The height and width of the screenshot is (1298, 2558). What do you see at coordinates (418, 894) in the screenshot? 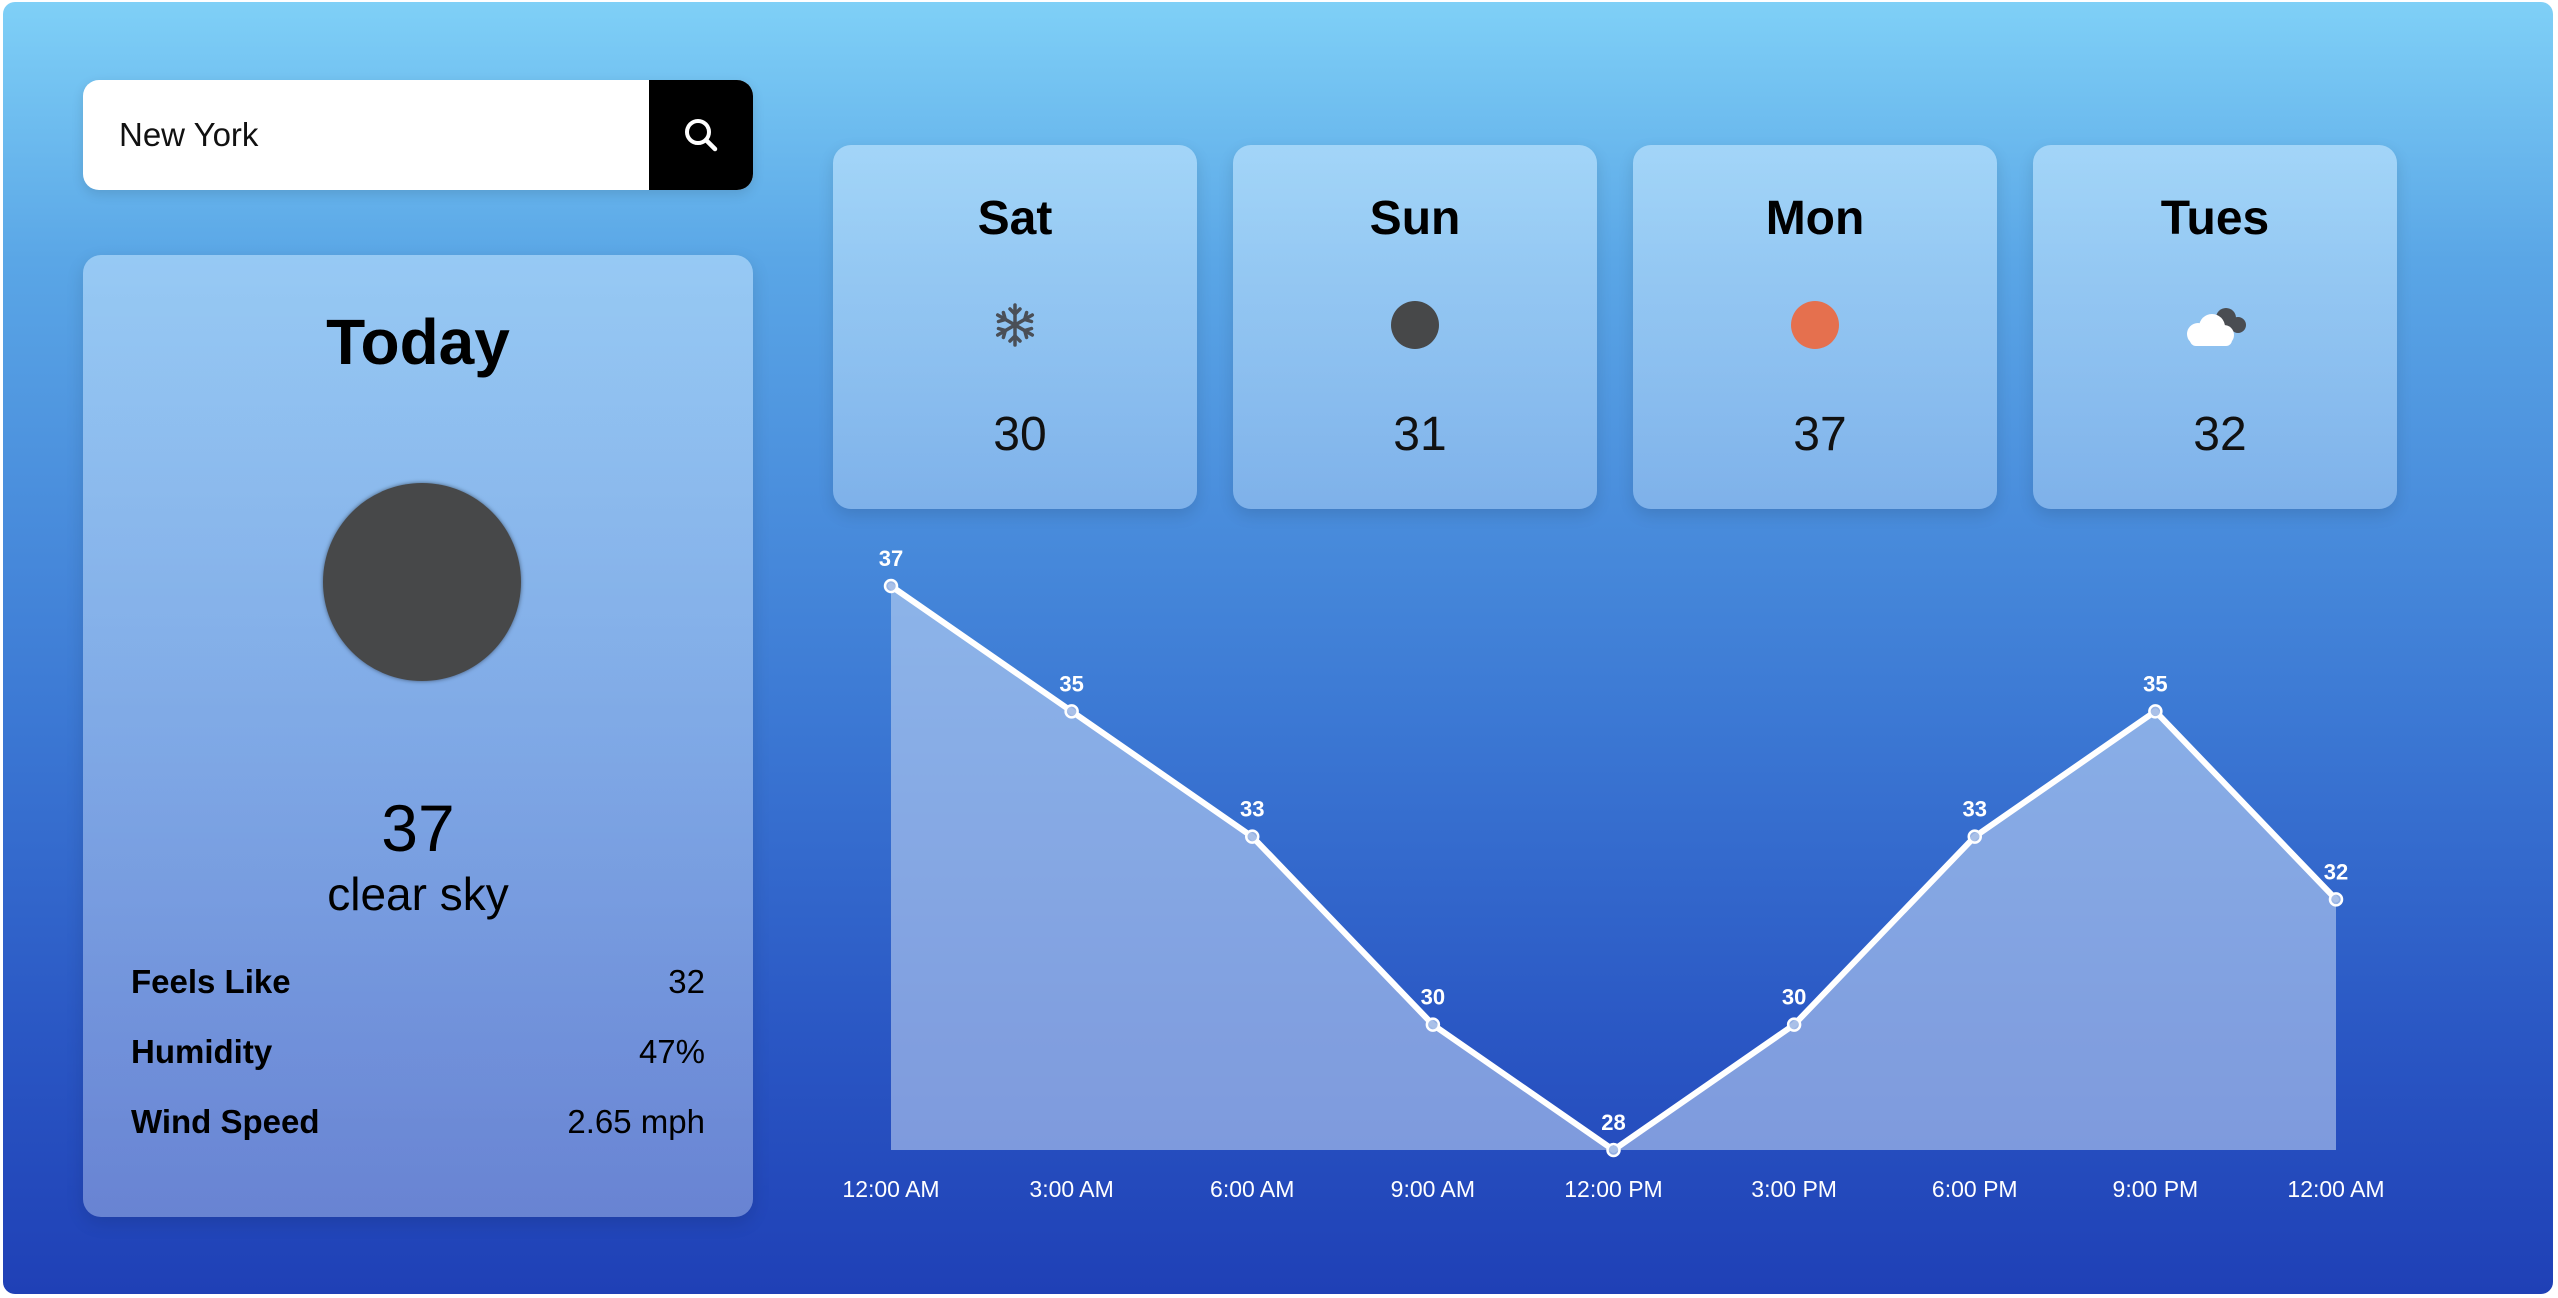
I see `today-description: clear sky` at bounding box center [418, 894].